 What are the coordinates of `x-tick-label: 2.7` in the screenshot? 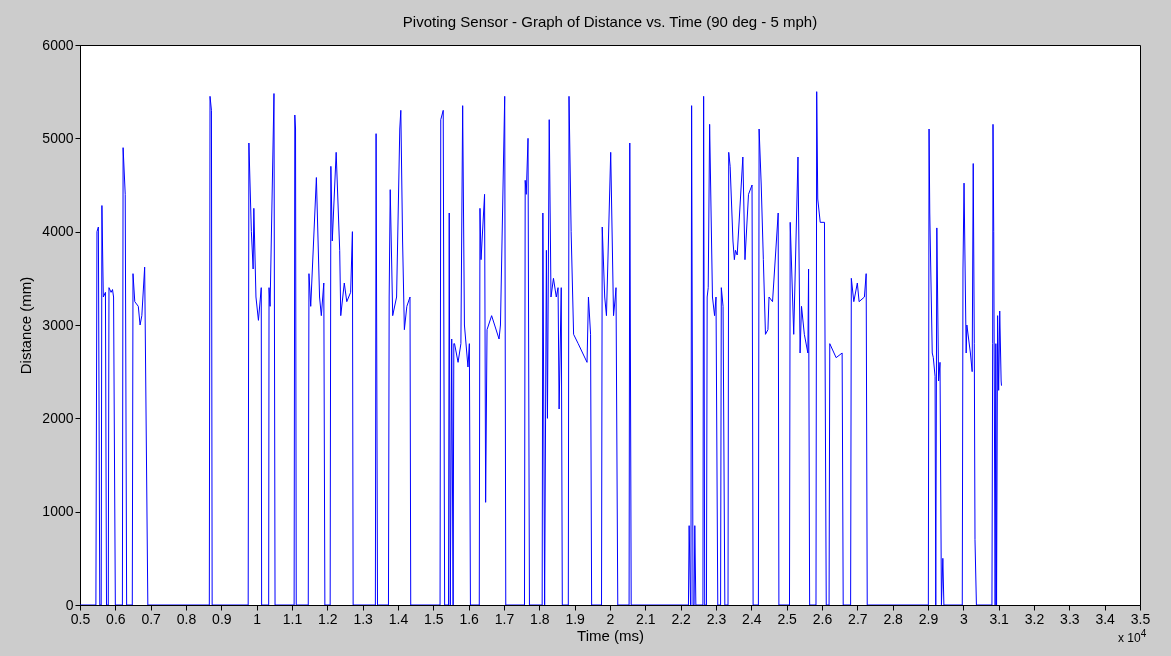 It's located at (858, 618).